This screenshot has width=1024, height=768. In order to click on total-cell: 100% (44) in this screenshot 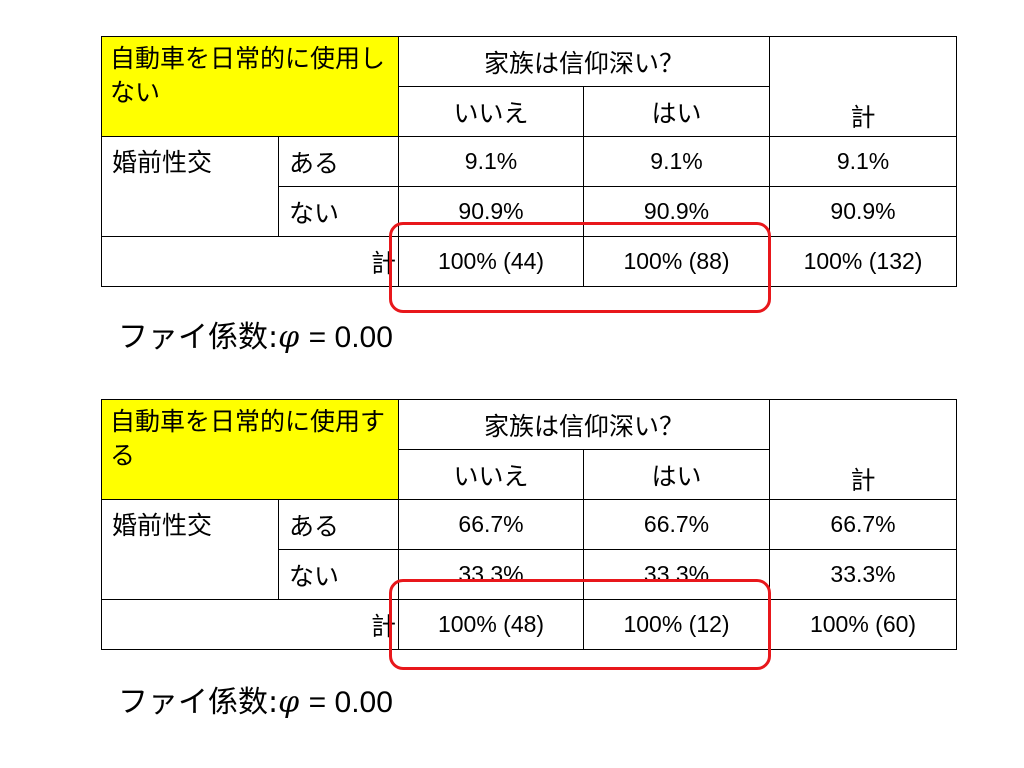, I will do `click(491, 261)`.